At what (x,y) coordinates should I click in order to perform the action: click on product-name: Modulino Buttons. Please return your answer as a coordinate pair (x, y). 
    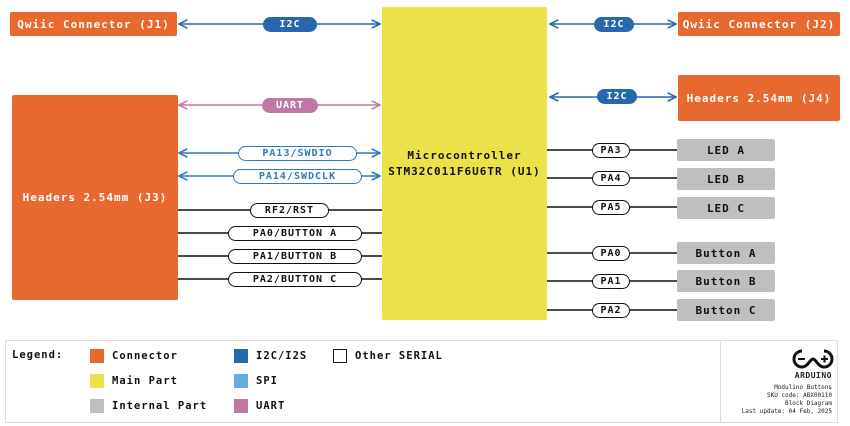
    Looking at the image, I should click on (803, 387).